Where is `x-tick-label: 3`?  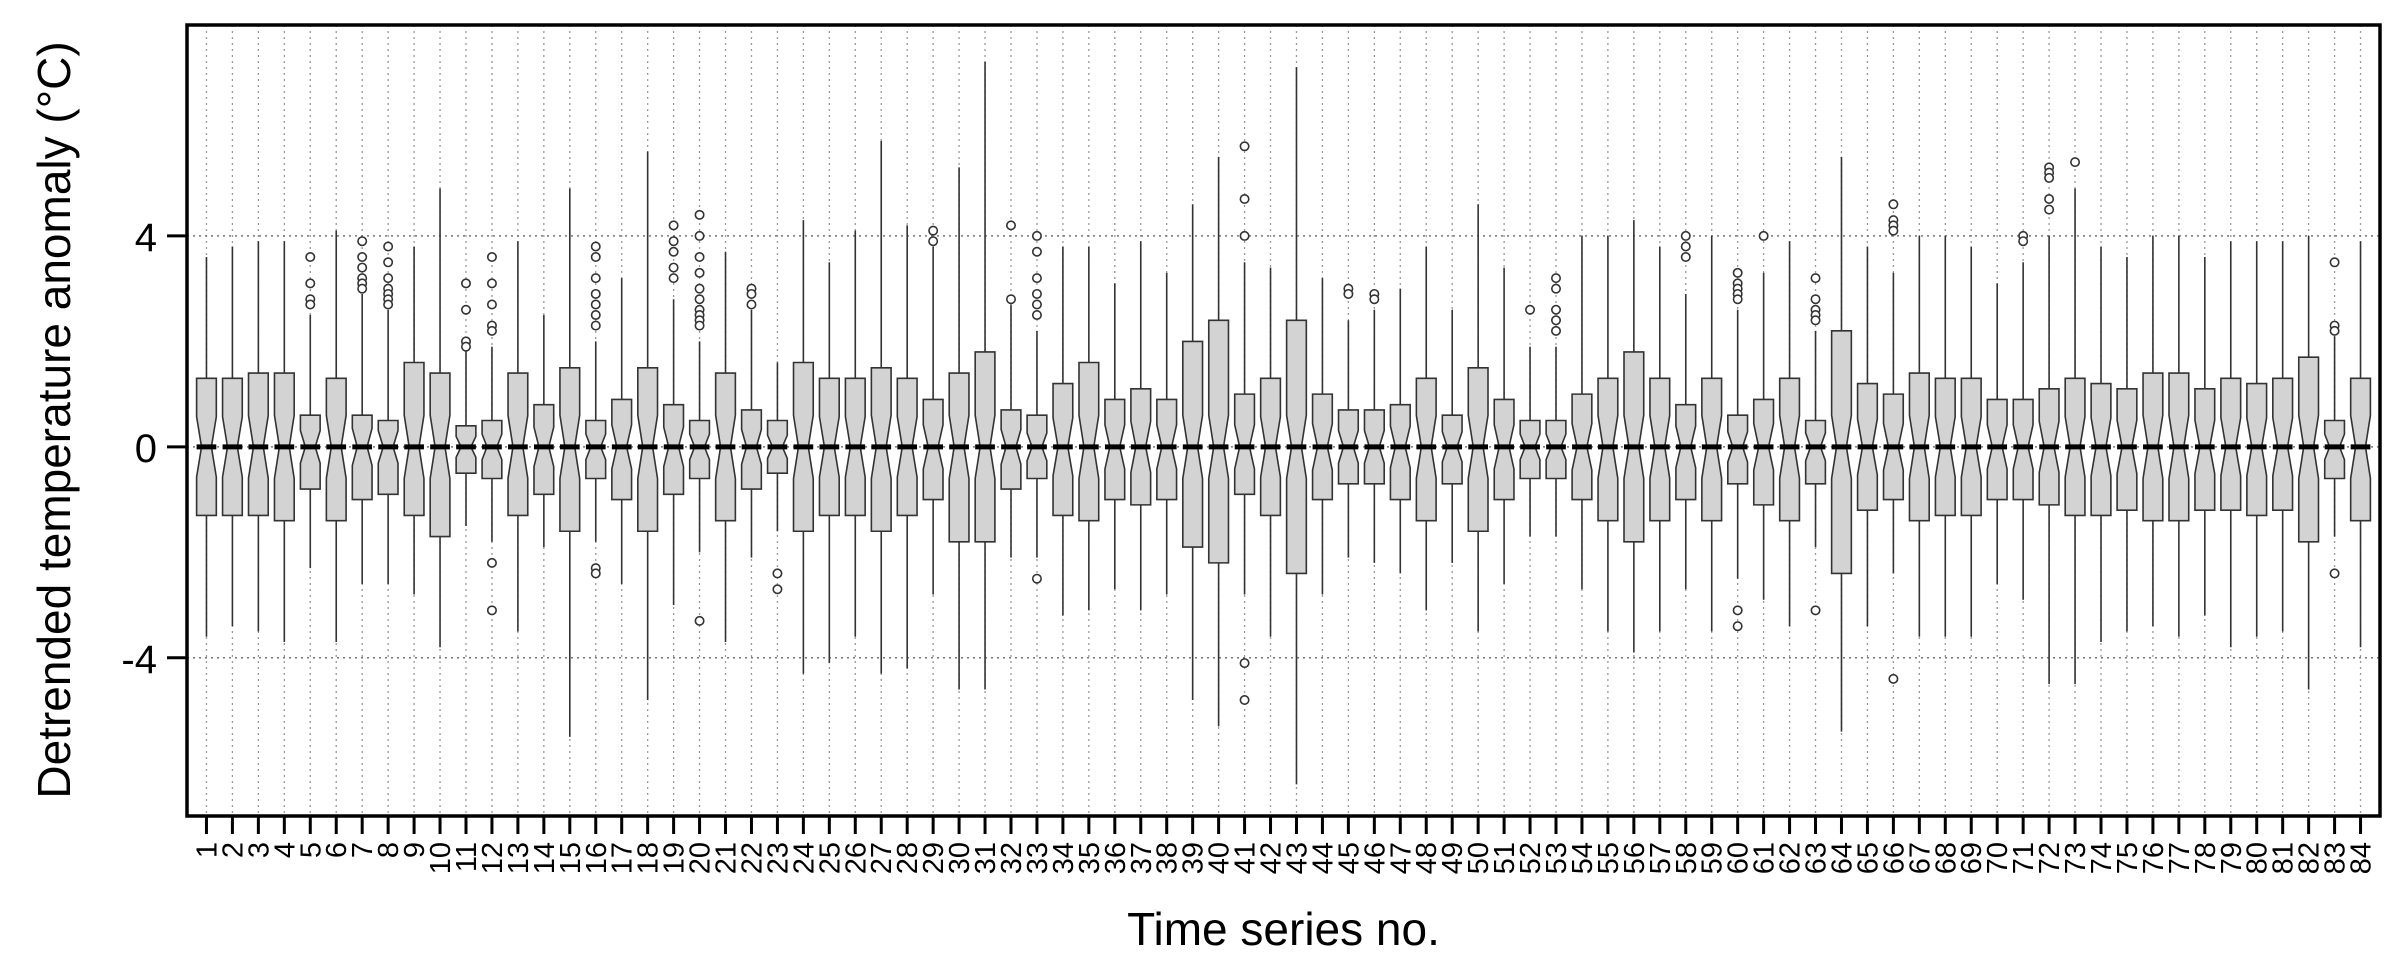 x-tick-label: 3 is located at coordinates (259, 850).